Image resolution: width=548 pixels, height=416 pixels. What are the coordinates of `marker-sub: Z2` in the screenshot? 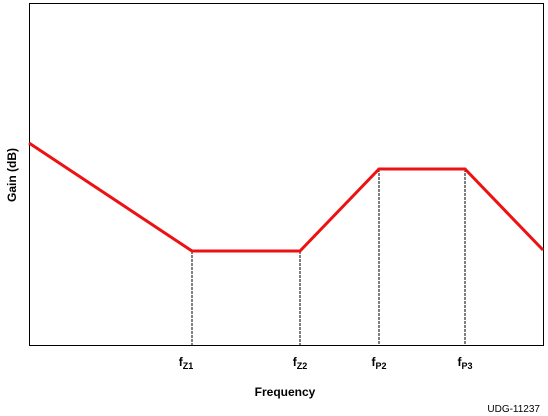 It's located at (302, 366).